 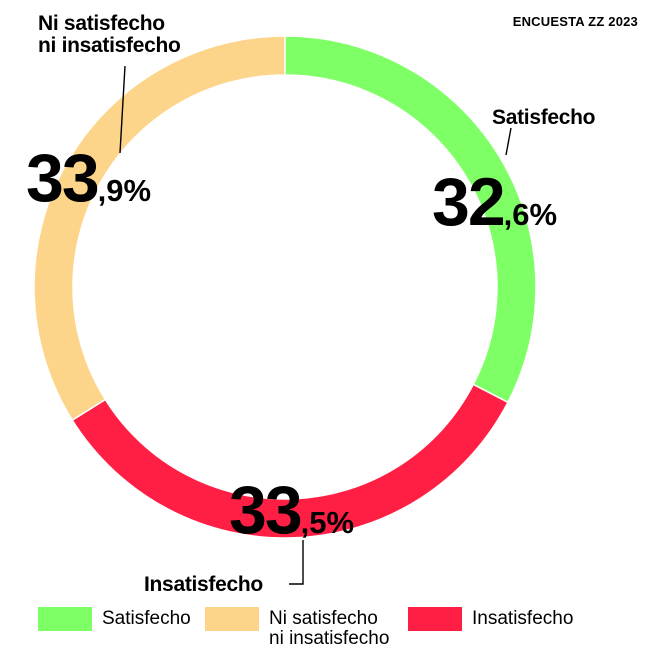 I want to click on legend-text-ni-satisfecho: Ni satisfecho ni insatisfecho, so click(x=329, y=628).